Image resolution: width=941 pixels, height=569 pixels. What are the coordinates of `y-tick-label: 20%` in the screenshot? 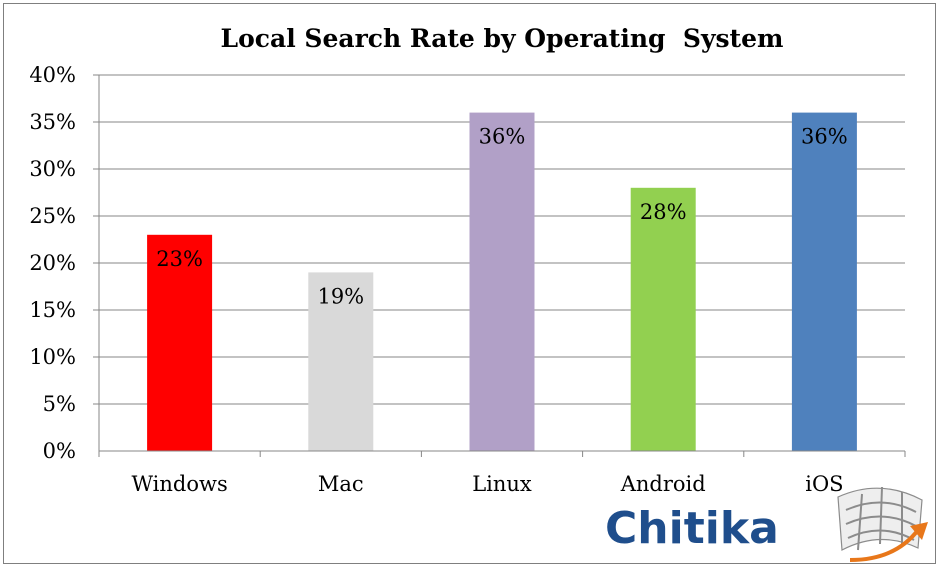 It's located at (52, 263).